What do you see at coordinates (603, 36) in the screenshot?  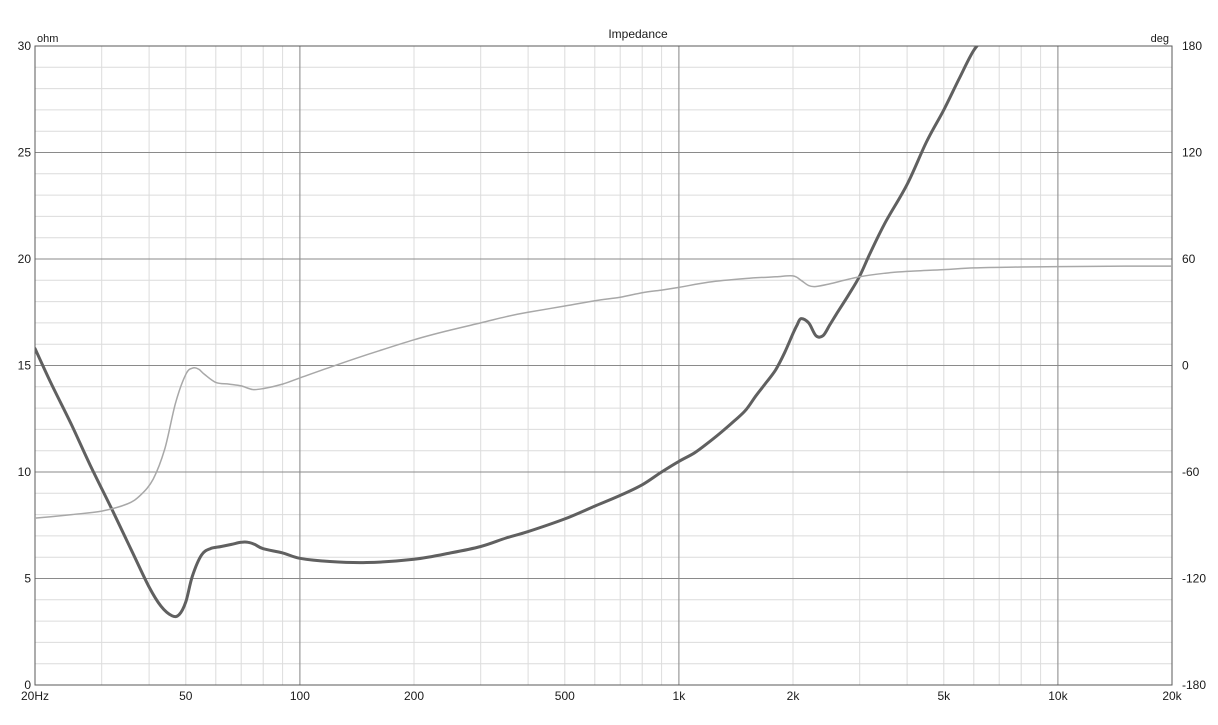 I see `labels-layer: Impedance ohm deg` at bounding box center [603, 36].